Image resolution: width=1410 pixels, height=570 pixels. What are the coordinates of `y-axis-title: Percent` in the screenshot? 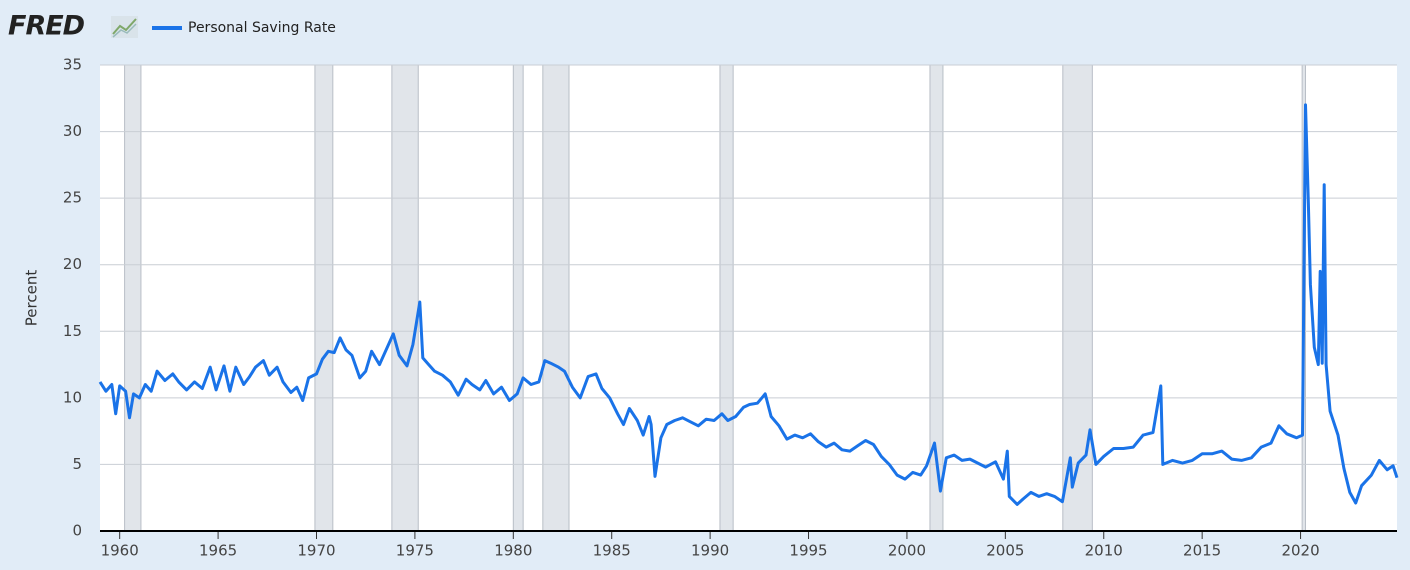 It's located at (32, 298).